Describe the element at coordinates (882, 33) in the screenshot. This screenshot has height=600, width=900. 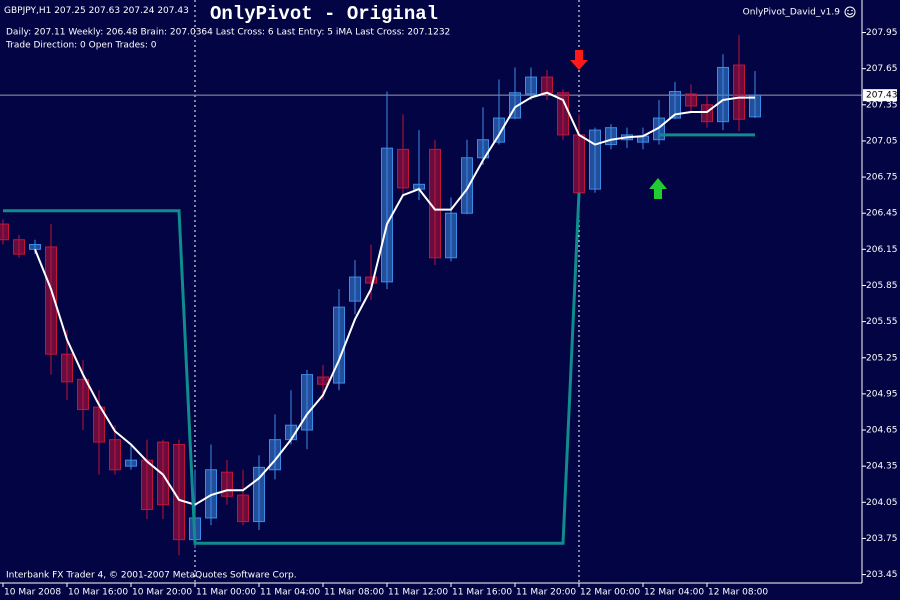
I see `y-tick-label: 207.95` at that location.